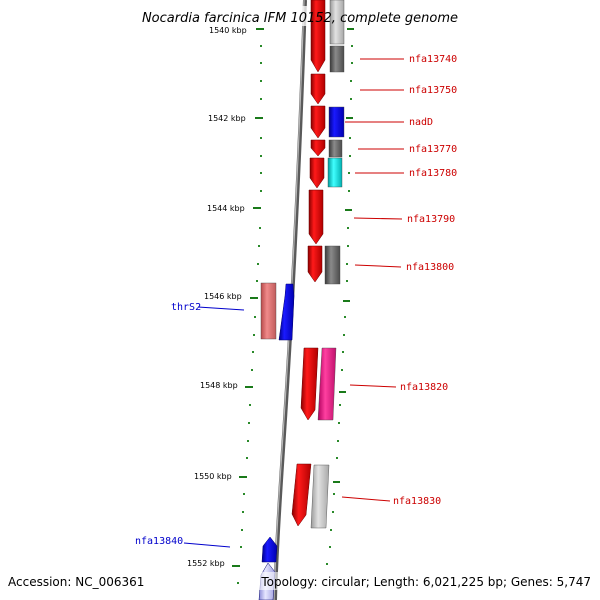 Image resolution: width=600 pixels, height=600 pixels. I want to click on gene-label-nfa13740: nfa13740, so click(433, 59).